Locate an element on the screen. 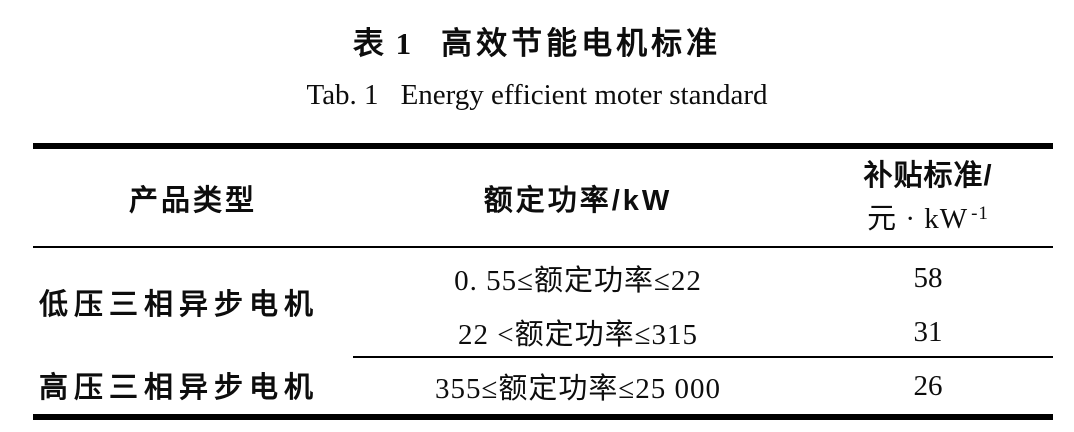  power-range-cell: 0. 55≤额定功率≤22 is located at coordinates (578, 281).